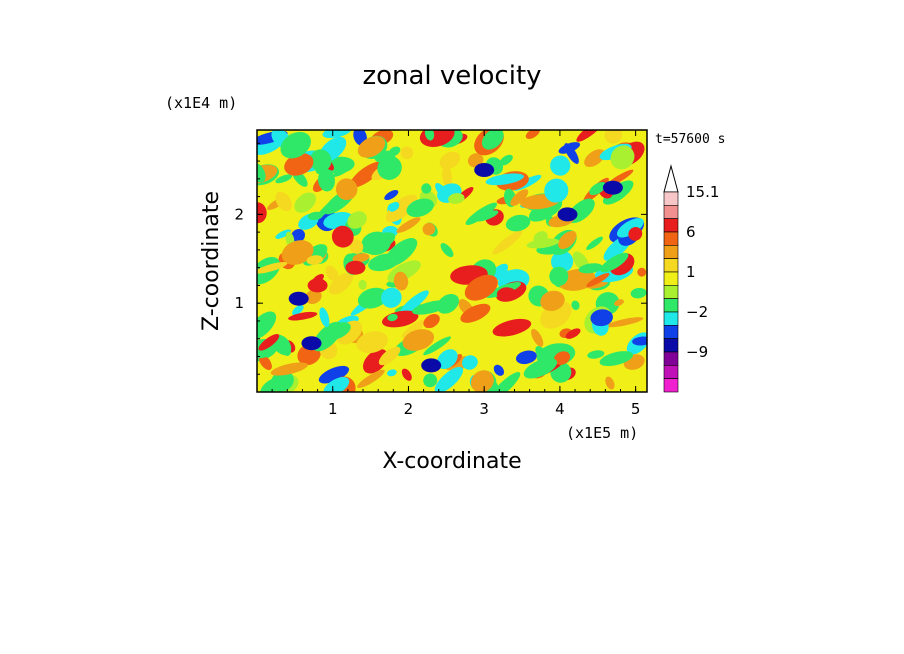 The image size is (904, 654). I want to click on x-tick-label: 5, so click(636, 409).